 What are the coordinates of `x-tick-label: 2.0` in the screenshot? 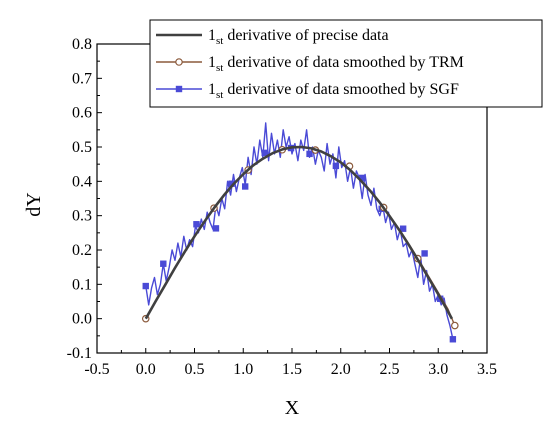 It's located at (341, 369).